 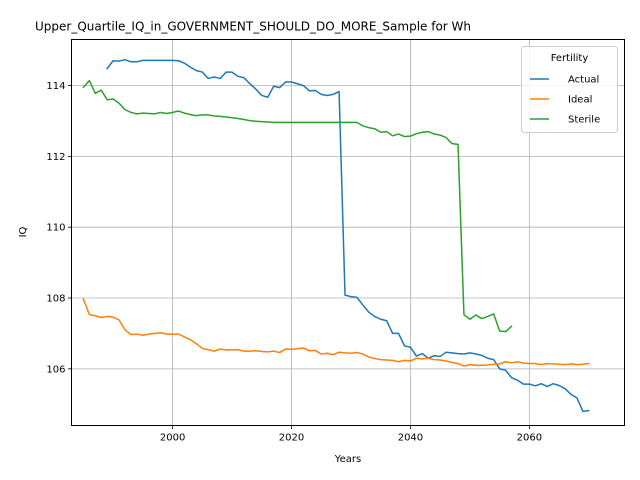 I want to click on y-tick-label: 114, so click(x=55, y=86).